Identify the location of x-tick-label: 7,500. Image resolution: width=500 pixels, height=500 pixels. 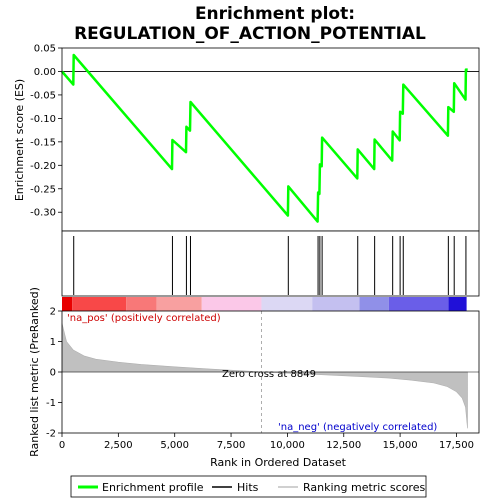
(231, 445).